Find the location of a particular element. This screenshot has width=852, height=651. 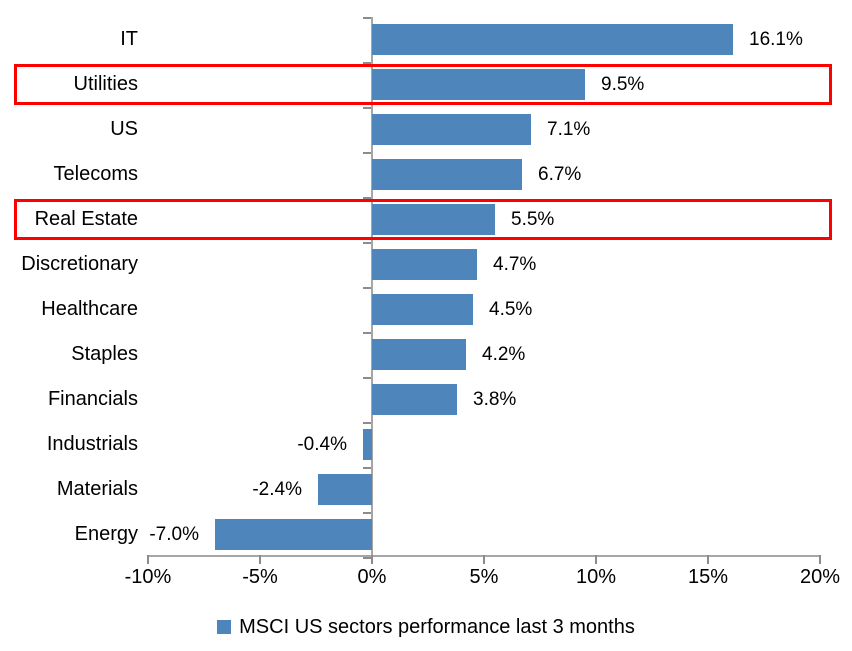

category-label: Industrials is located at coordinates (92, 444).